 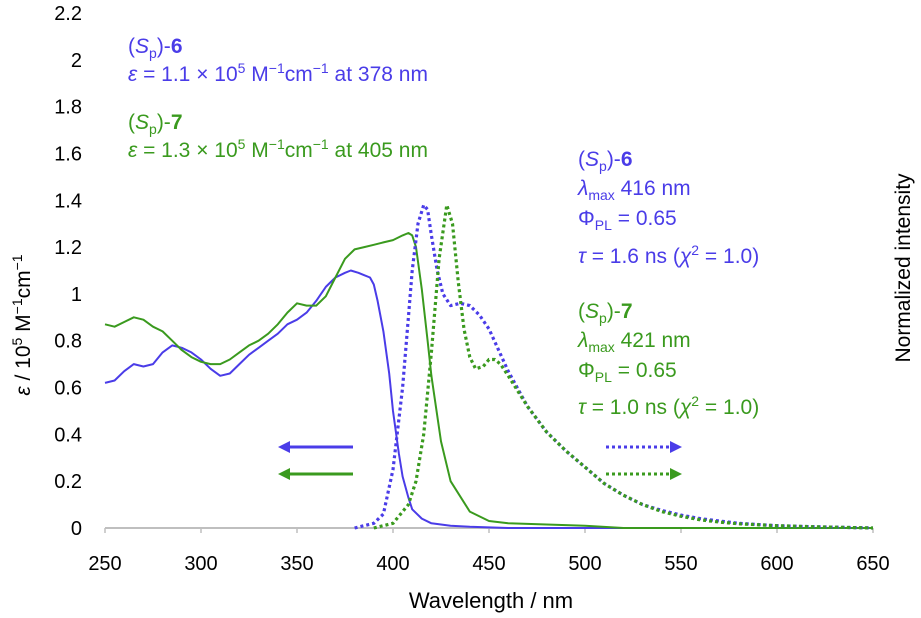 I want to click on y-axis-label: ε / 105 M−1cm−1, so click(x=22, y=324).